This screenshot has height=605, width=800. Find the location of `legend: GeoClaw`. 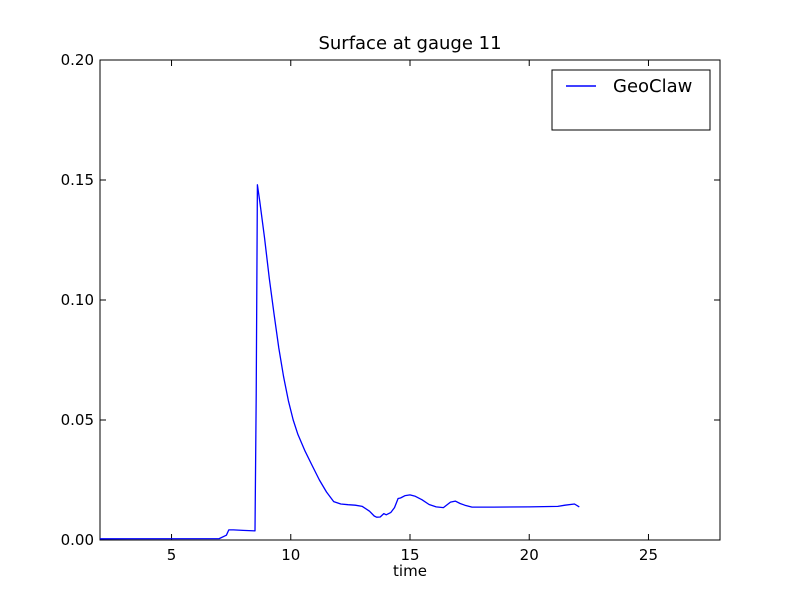

legend: GeoClaw is located at coordinates (631, 100).